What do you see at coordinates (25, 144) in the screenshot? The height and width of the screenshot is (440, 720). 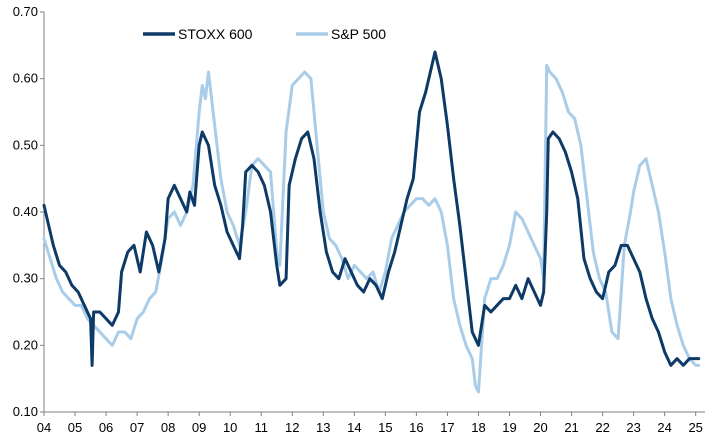 I see `y-tick-label: 0.50` at bounding box center [25, 144].